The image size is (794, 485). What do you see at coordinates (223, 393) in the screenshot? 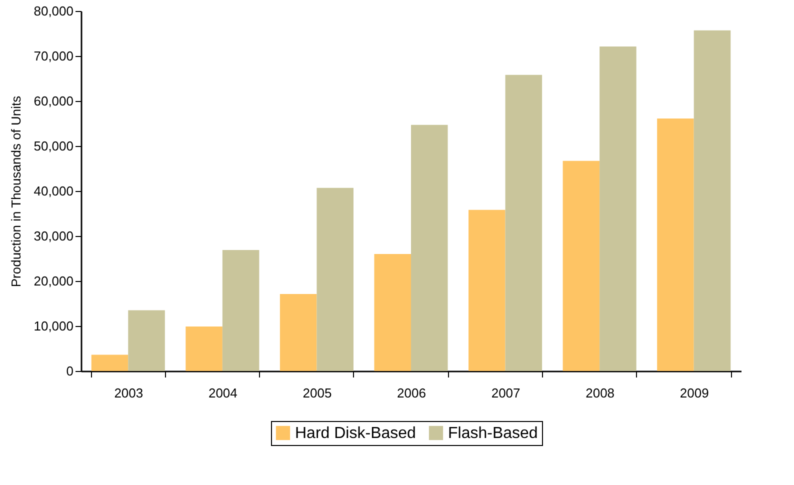
I see `x-tick-label: 2004` at bounding box center [223, 393].